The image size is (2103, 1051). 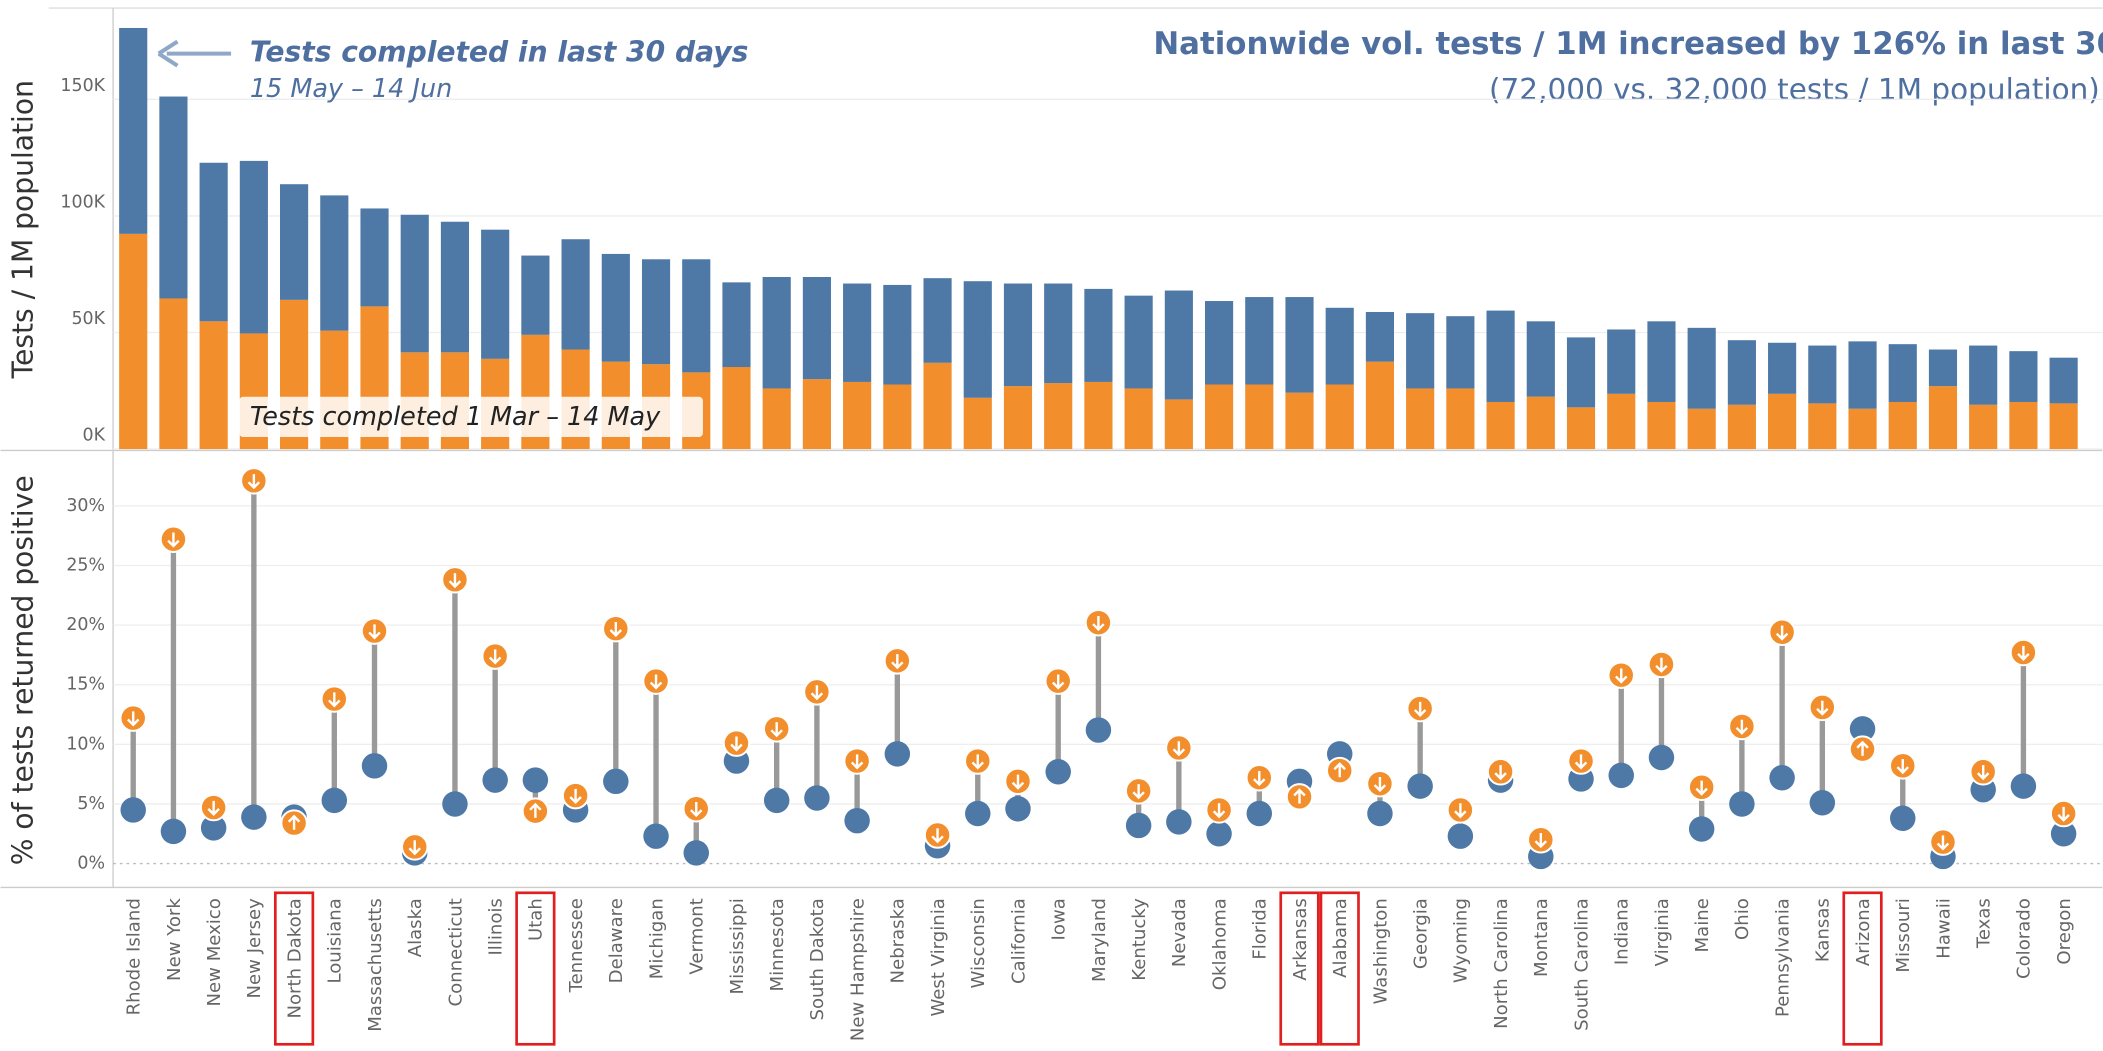 I want to click on x-tick-label: Oklahoma, so click(x=1219, y=944).